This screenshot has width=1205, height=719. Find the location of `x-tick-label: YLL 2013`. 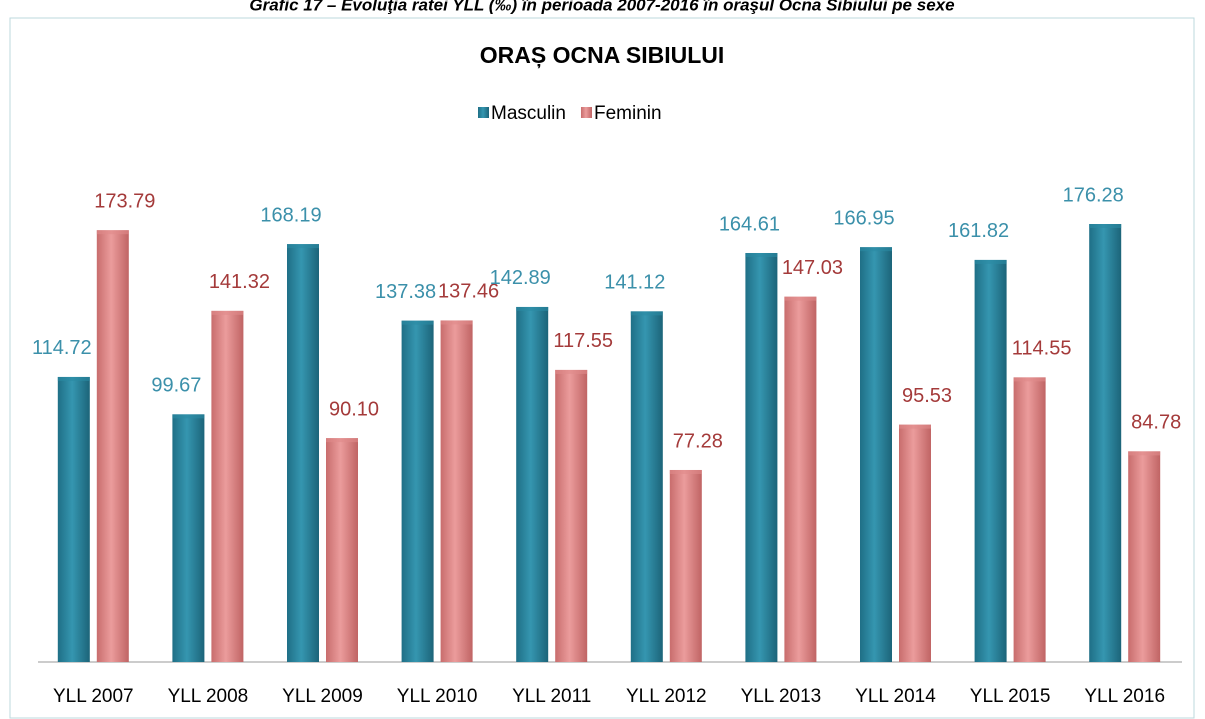

x-tick-label: YLL 2013 is located at coordinates (781, 696).